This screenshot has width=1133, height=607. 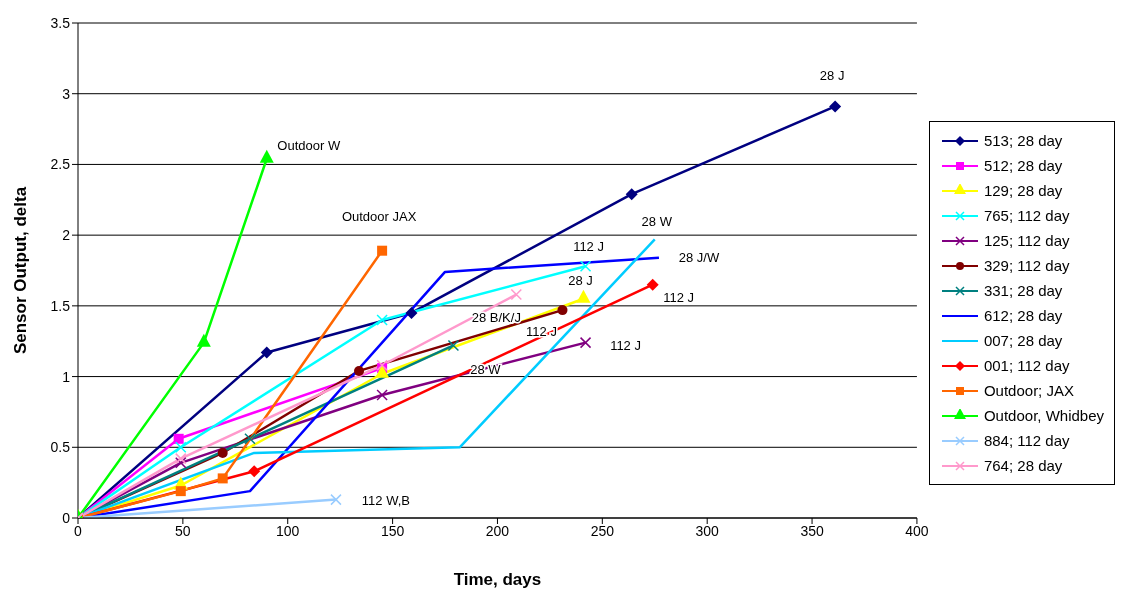 What do you see at coordinates (309, 146) in the screenshot?
I see `annotation: Outdoor W` at bounding box center [309, 146].